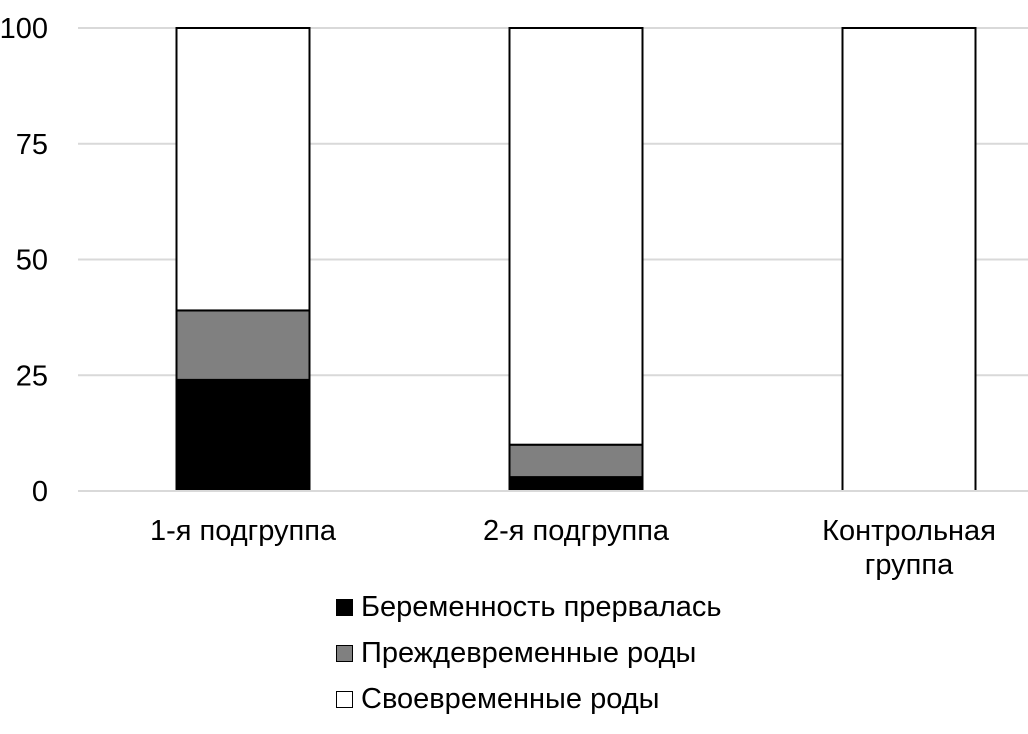 The width and height of the screenshot is (1028, 734). Describe the element at coordinates (32, 261) in the screenshot. I see `y-tick-label-50: 50` at that location.